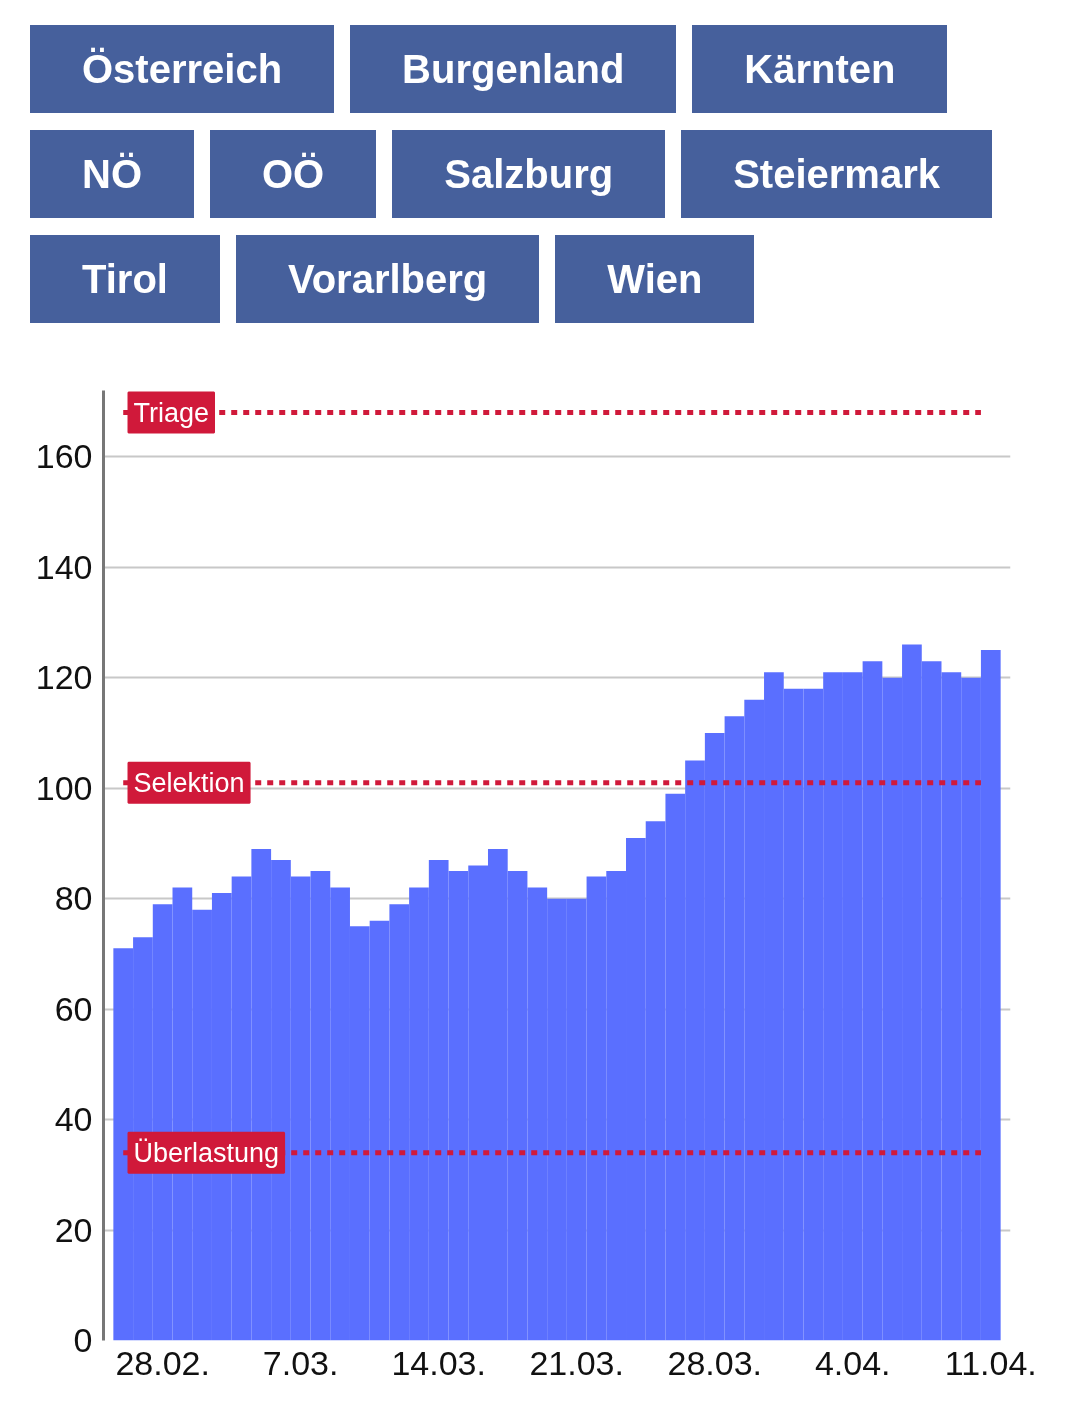  Describe the element at coordinates (513, 69) in the screenshot. I see `text: Burgenland` at that location.